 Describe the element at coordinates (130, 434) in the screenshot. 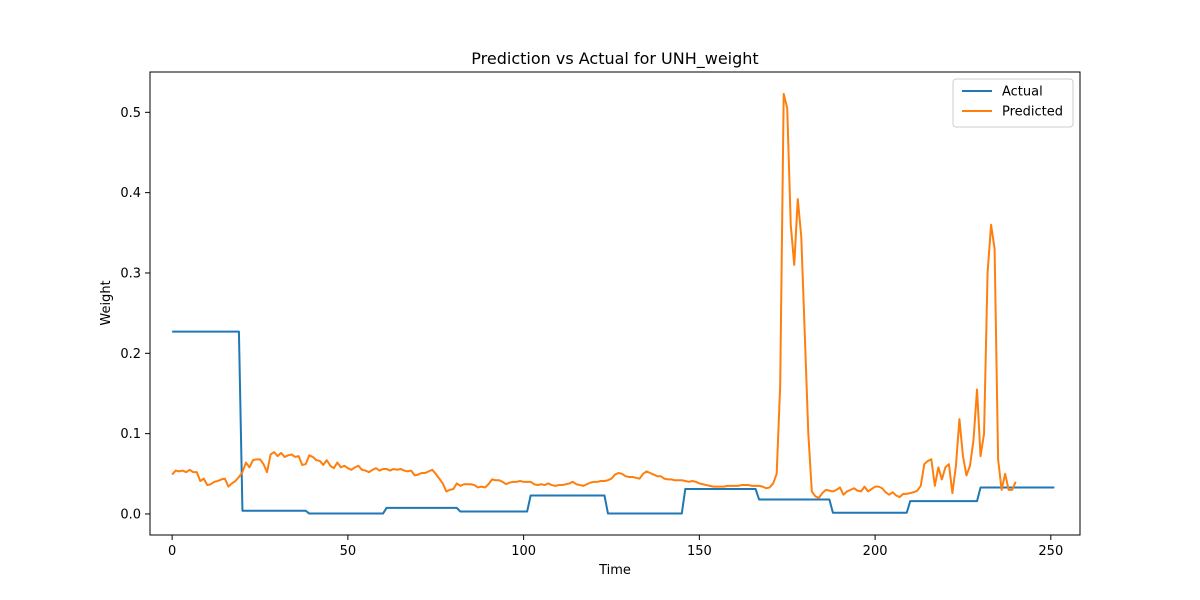

I see `y-tick-label: 0.1` at that location.